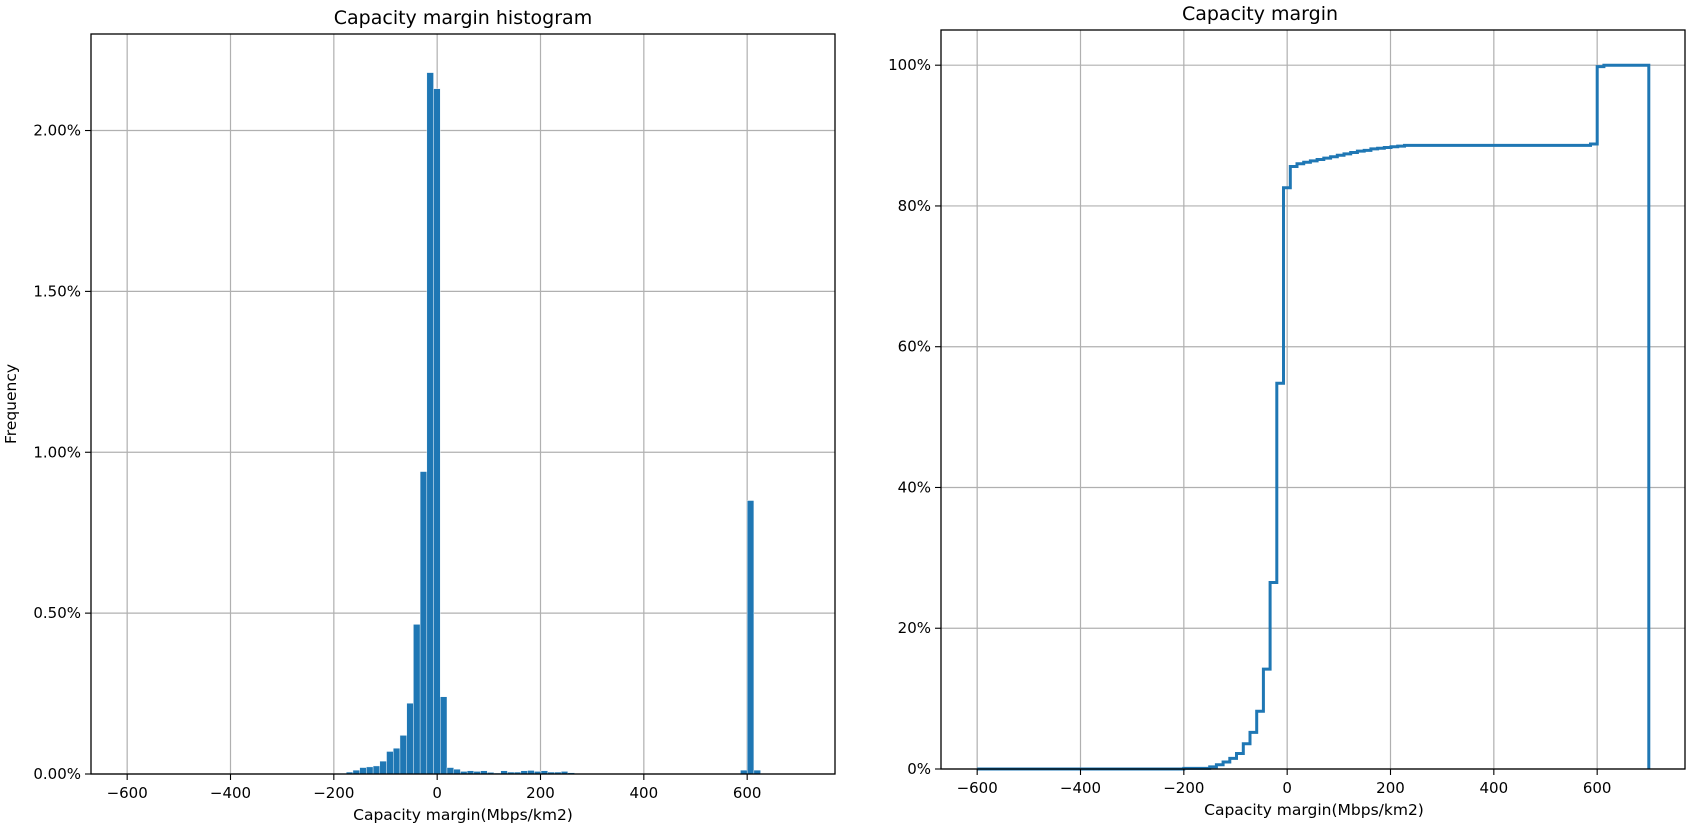  What do you see at coordinates (909, 65) in the screenshot?
I see `cumulative-y-tick-label: 100%` at bounding box center [909, 65].